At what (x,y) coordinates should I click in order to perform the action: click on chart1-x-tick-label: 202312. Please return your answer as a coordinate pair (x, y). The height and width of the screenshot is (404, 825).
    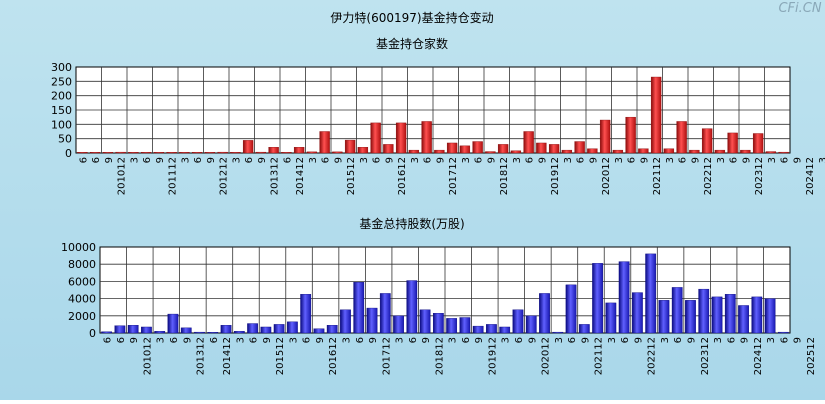
    Looking at the image, I should click on (759, 176).